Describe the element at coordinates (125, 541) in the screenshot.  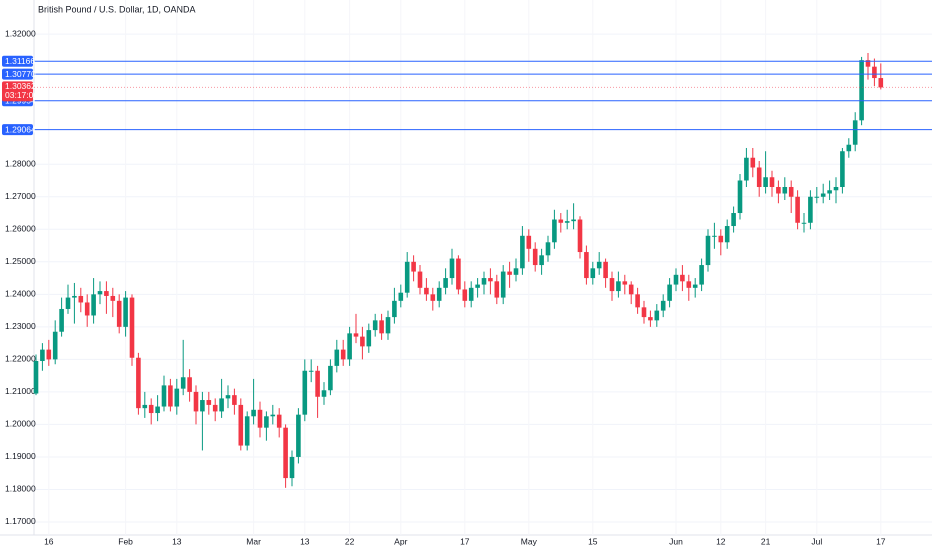
I see `x-tick-label: Feb` at that location.